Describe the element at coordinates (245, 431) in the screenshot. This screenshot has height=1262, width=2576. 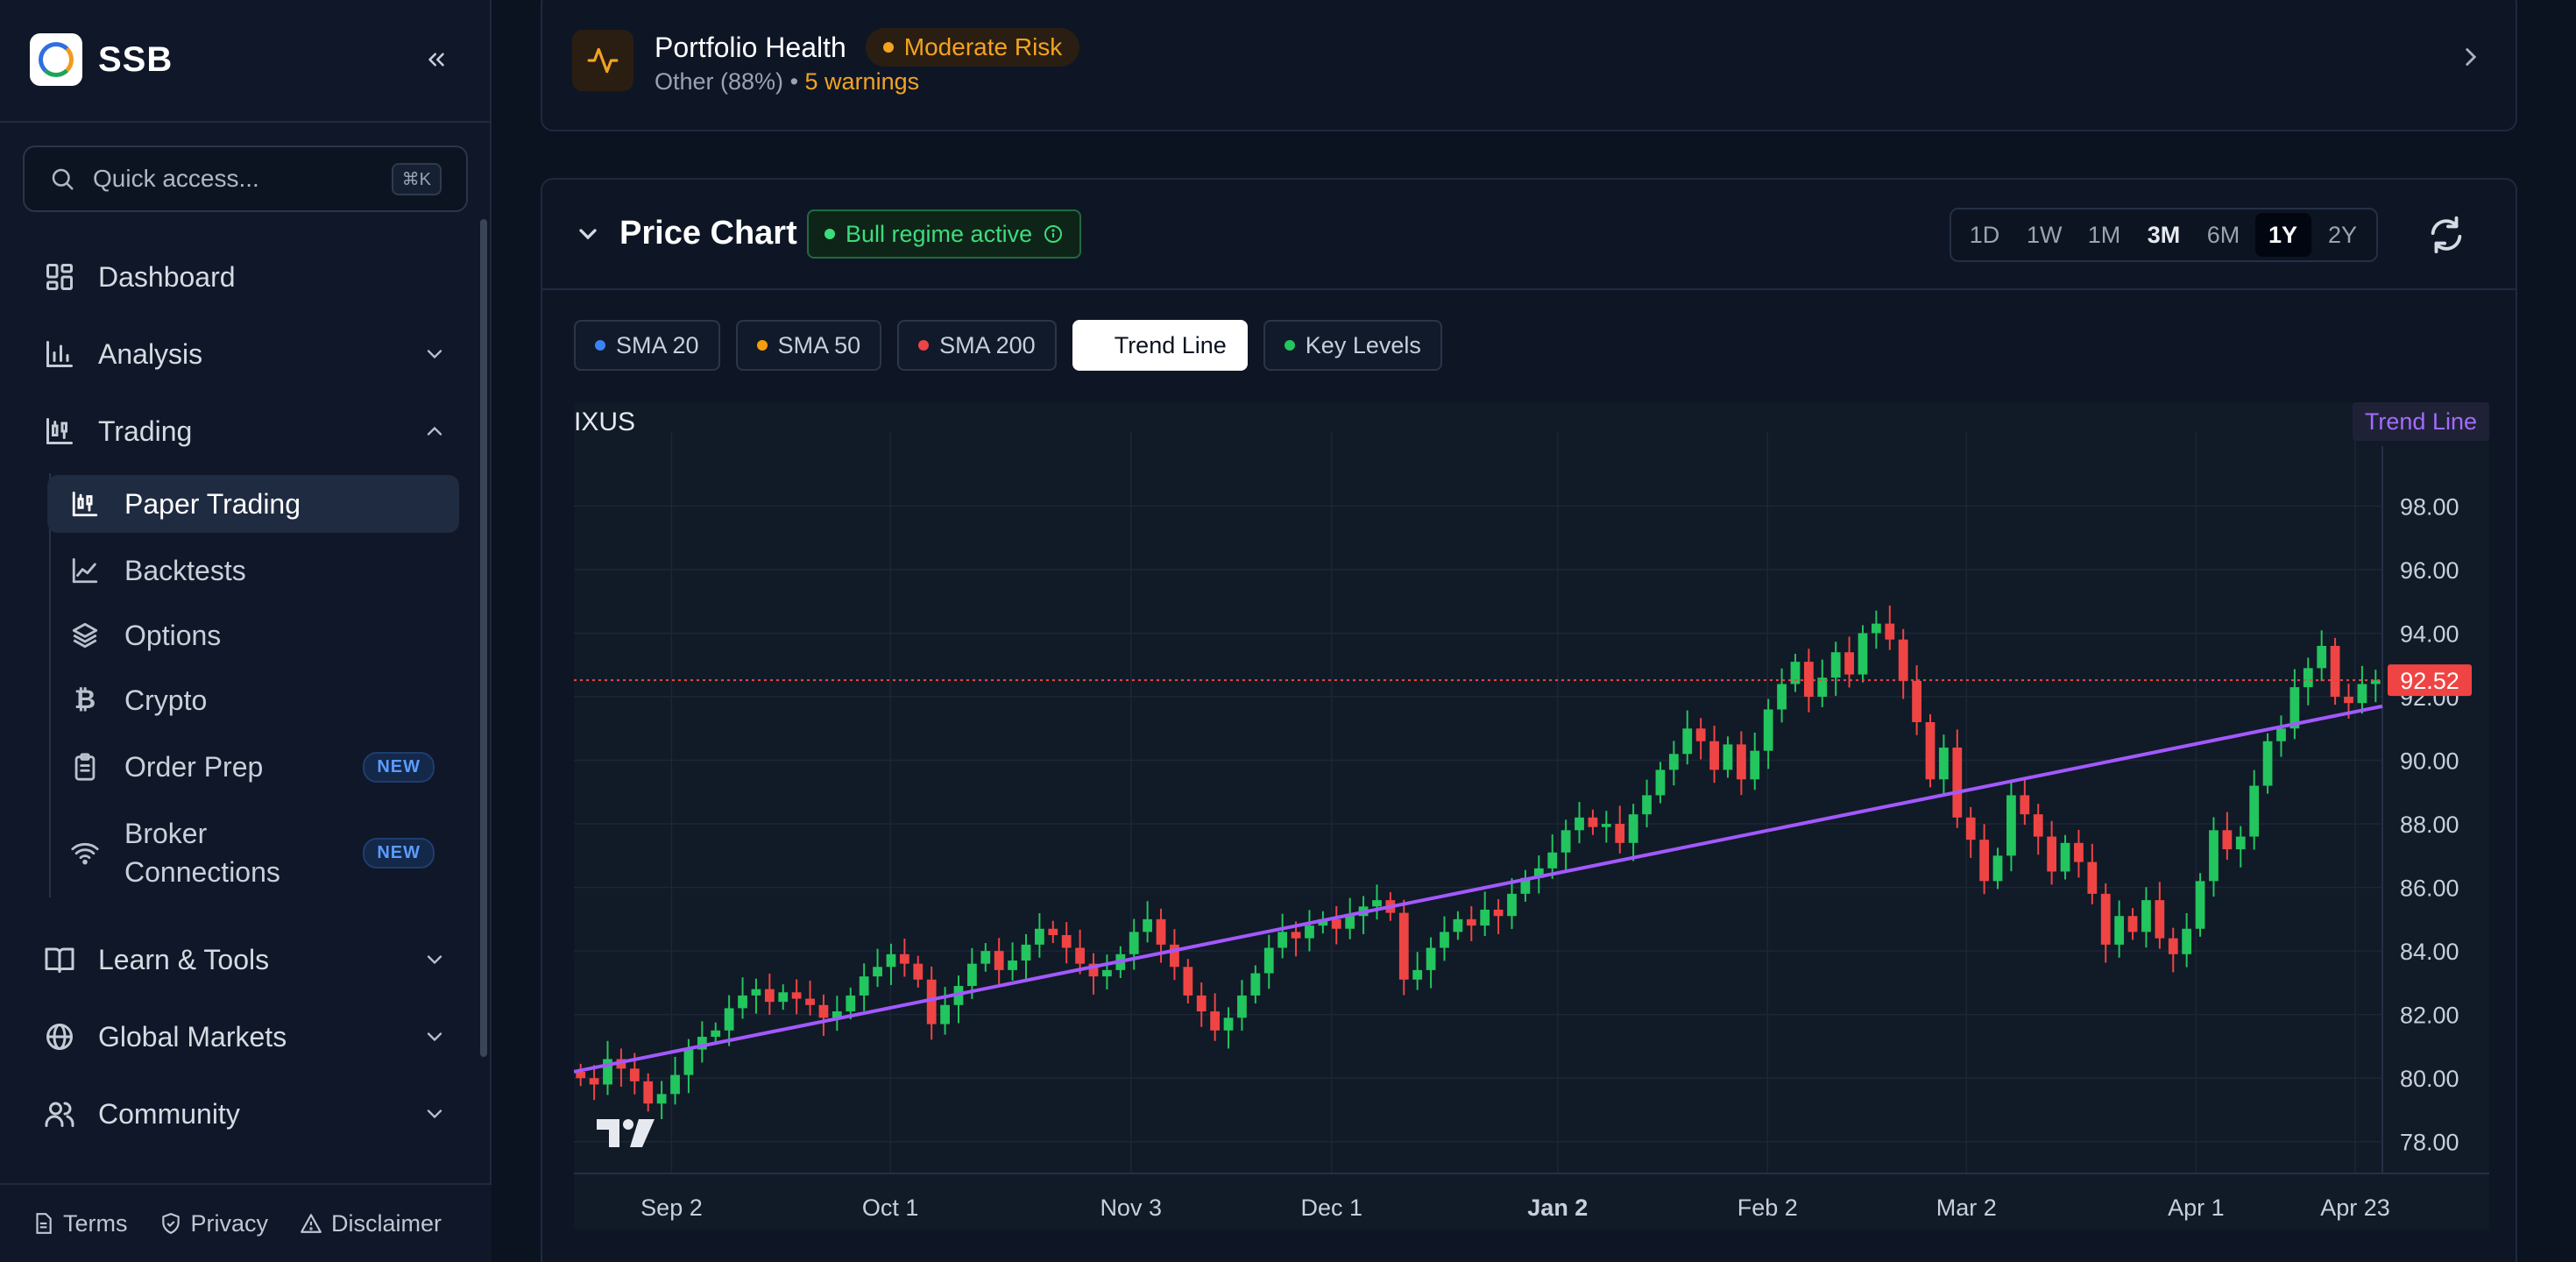
I see `sidebar-item-trading: Trading` at that location.